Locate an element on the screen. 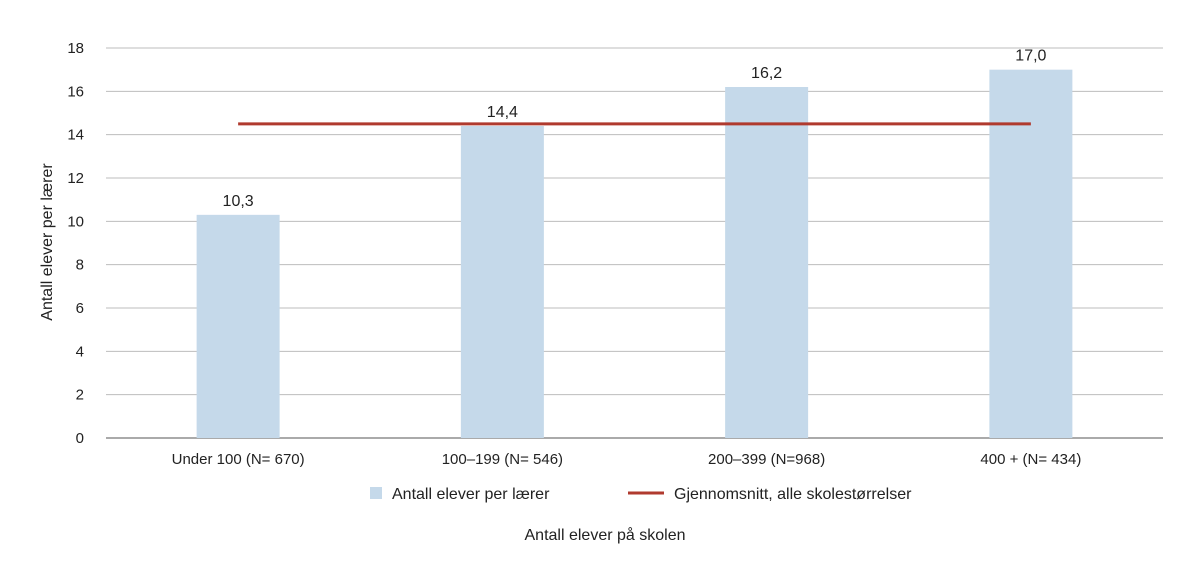 The height and width of the screenshot is (568, 1198). y-axis-title: Antall elever per lærer is located at coordinates (47, 242).